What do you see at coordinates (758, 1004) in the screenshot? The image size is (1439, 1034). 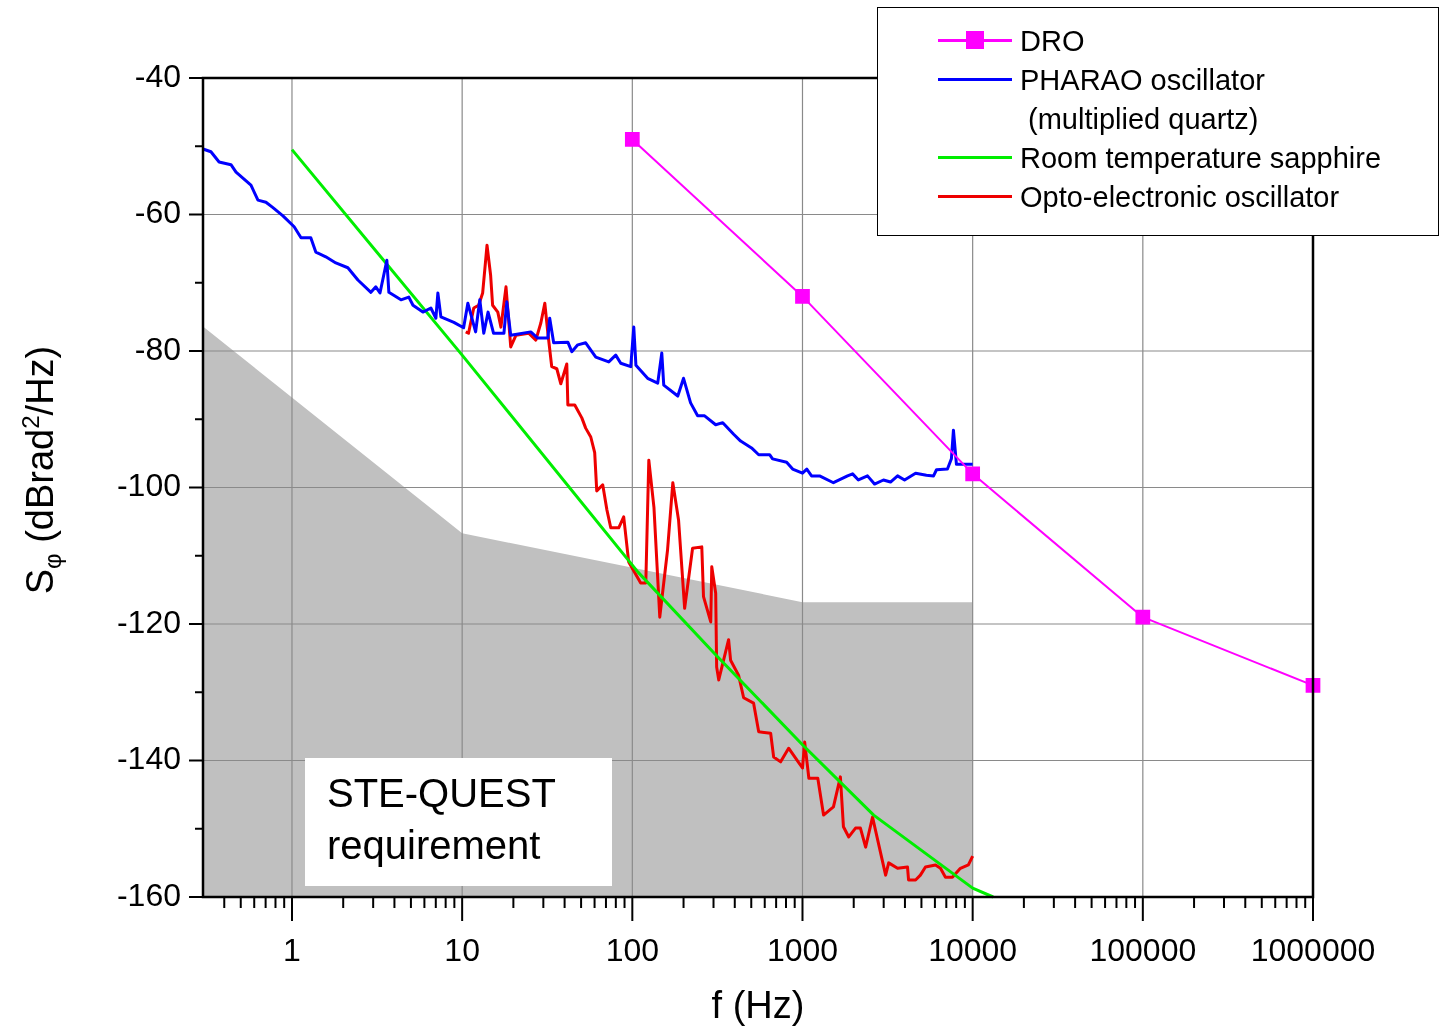 I see `x-axis-title: f (Hz)` at bounding box center [758, 1004].